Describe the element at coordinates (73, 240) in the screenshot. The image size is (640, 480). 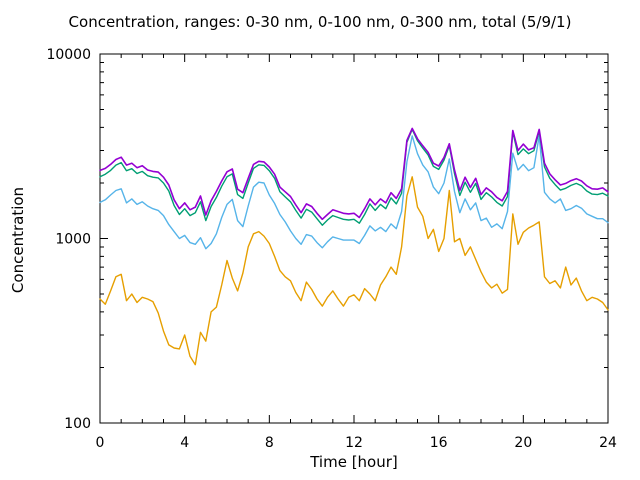
I see `y-tick-label: 1000` at that location.